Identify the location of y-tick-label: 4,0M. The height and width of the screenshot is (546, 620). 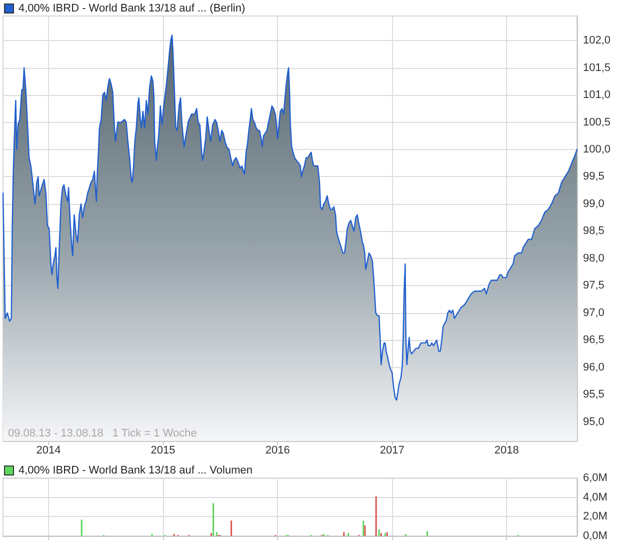
(595, 497).